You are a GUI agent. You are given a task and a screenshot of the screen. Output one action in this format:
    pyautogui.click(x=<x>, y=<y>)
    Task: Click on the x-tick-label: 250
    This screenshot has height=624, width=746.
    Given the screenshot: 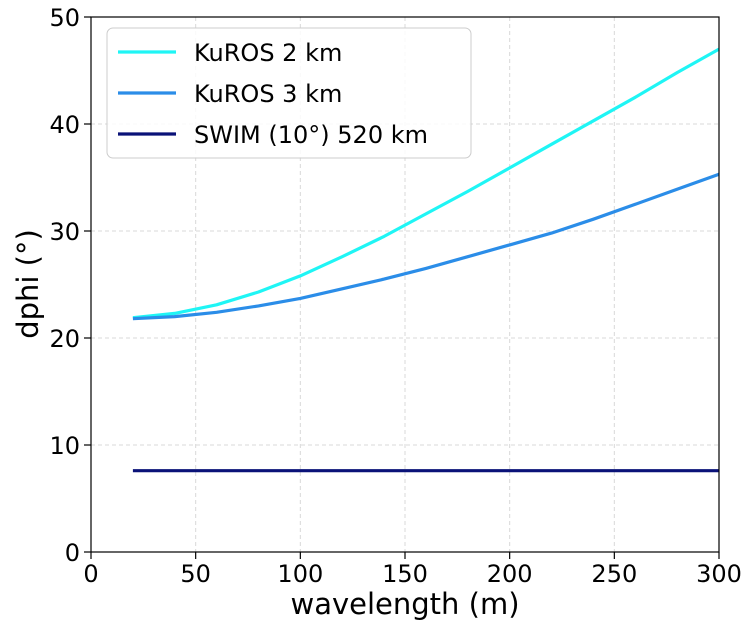 What is the action you would take?
    pyautogui.click(x=614, y=574)
    